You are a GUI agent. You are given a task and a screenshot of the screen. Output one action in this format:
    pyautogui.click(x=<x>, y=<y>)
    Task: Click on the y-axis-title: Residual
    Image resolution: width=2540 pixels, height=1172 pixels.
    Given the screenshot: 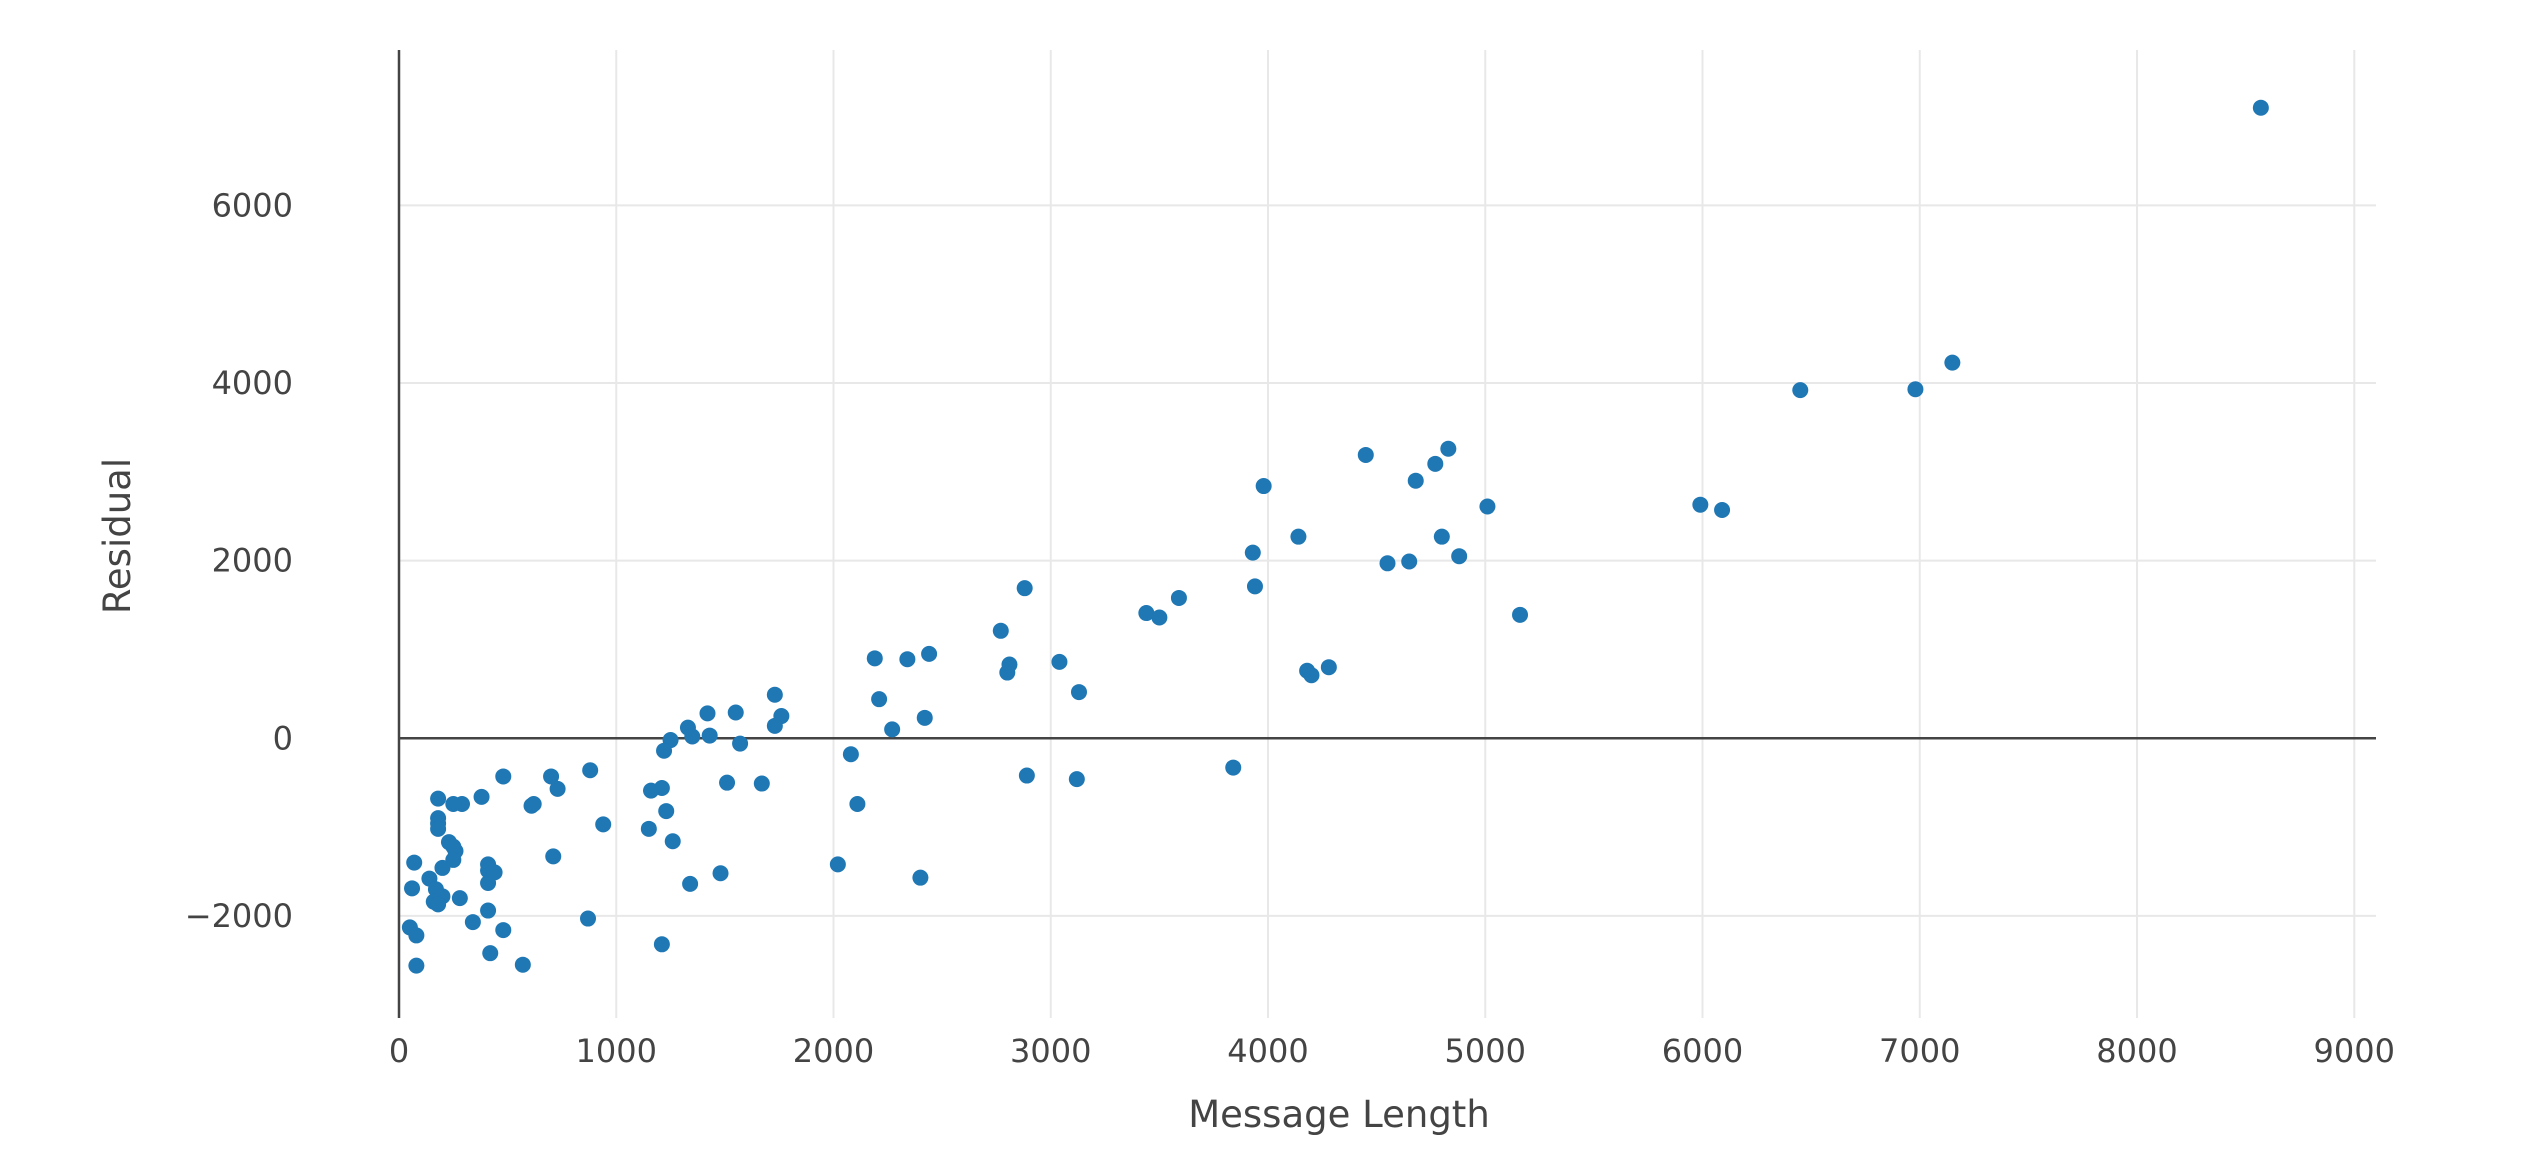 What is the action you would take?
    pyautogui.click(x=117, y=536)
    